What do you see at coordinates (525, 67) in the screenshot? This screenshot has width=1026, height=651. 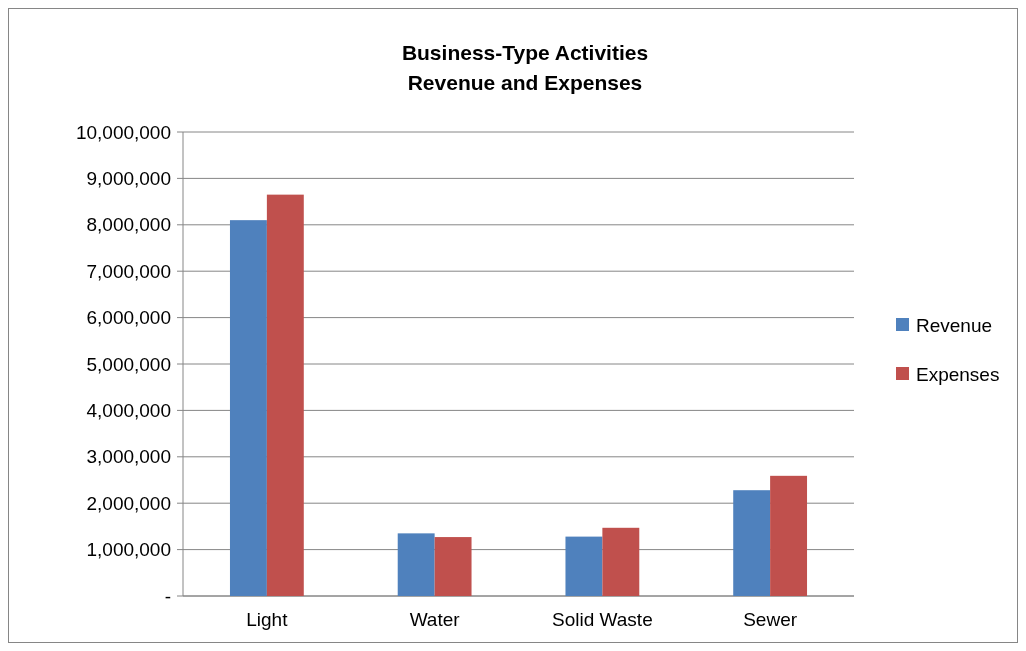 I see `chart-title: Business-Type Activities Revenue and Expenses` at bounding box center [525, 67].